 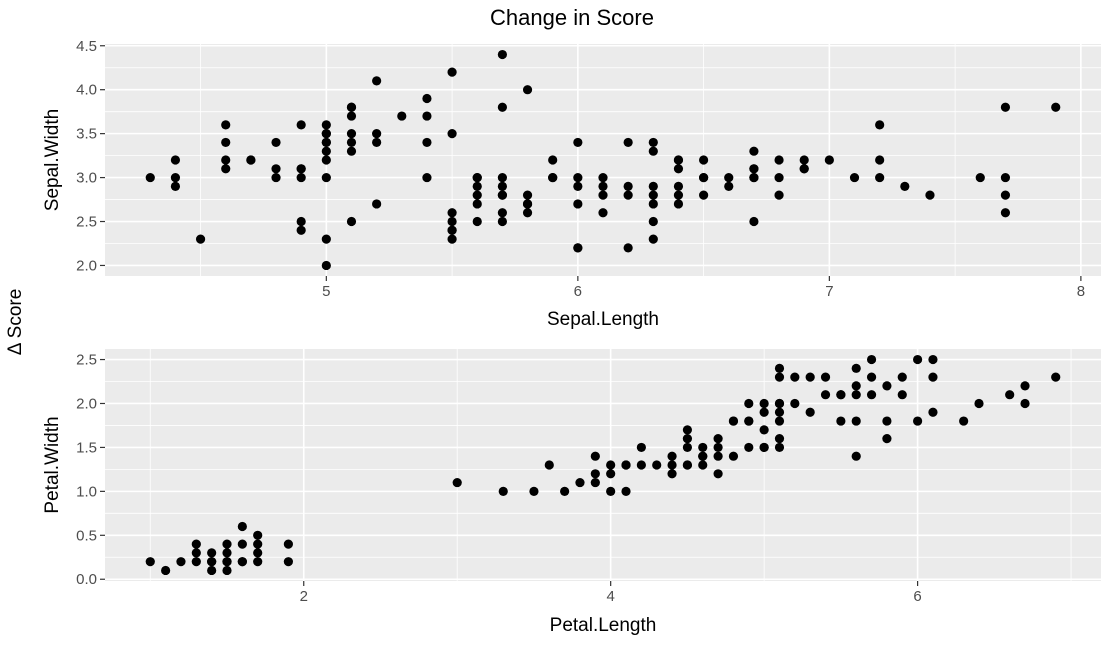 What do you see at coordinates (86, 46) in the screenshot?
I see `sepal-y-tick-label: 4.5` at bounding box center [86, 46].